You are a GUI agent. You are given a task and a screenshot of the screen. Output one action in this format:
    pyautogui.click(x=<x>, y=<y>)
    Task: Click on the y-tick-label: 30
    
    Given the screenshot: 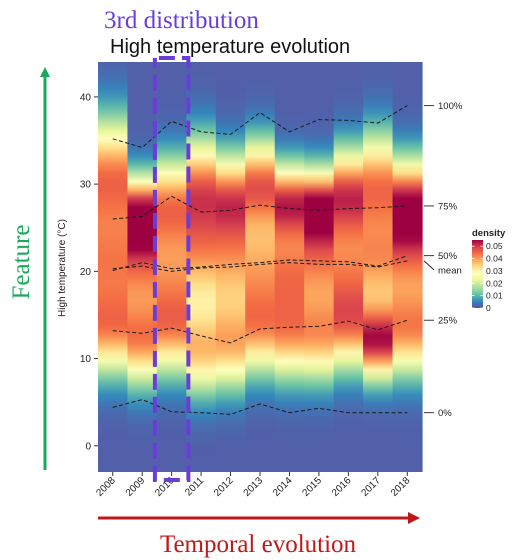 What is the action you would take?
    pyautogui.click(x=86, y=185)
    